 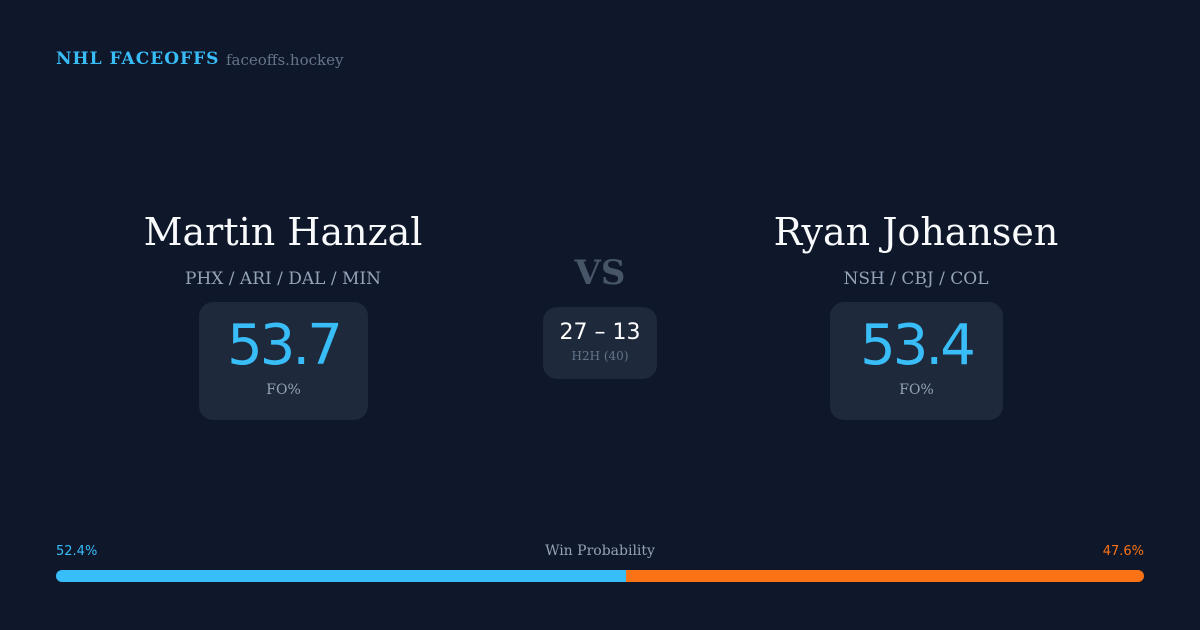 What do you see at coordinates (77, 551) in the screenshot?
I see `win-prob-left: 52.4%` at bounding box center [77, 551].